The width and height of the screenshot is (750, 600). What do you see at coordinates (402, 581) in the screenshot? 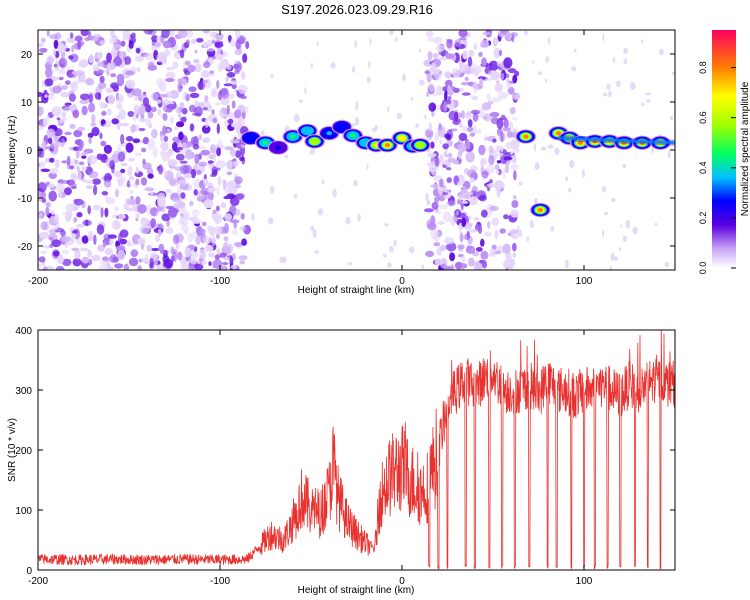
I see `x-tick-label: 0` at bounding box center [402, 581].